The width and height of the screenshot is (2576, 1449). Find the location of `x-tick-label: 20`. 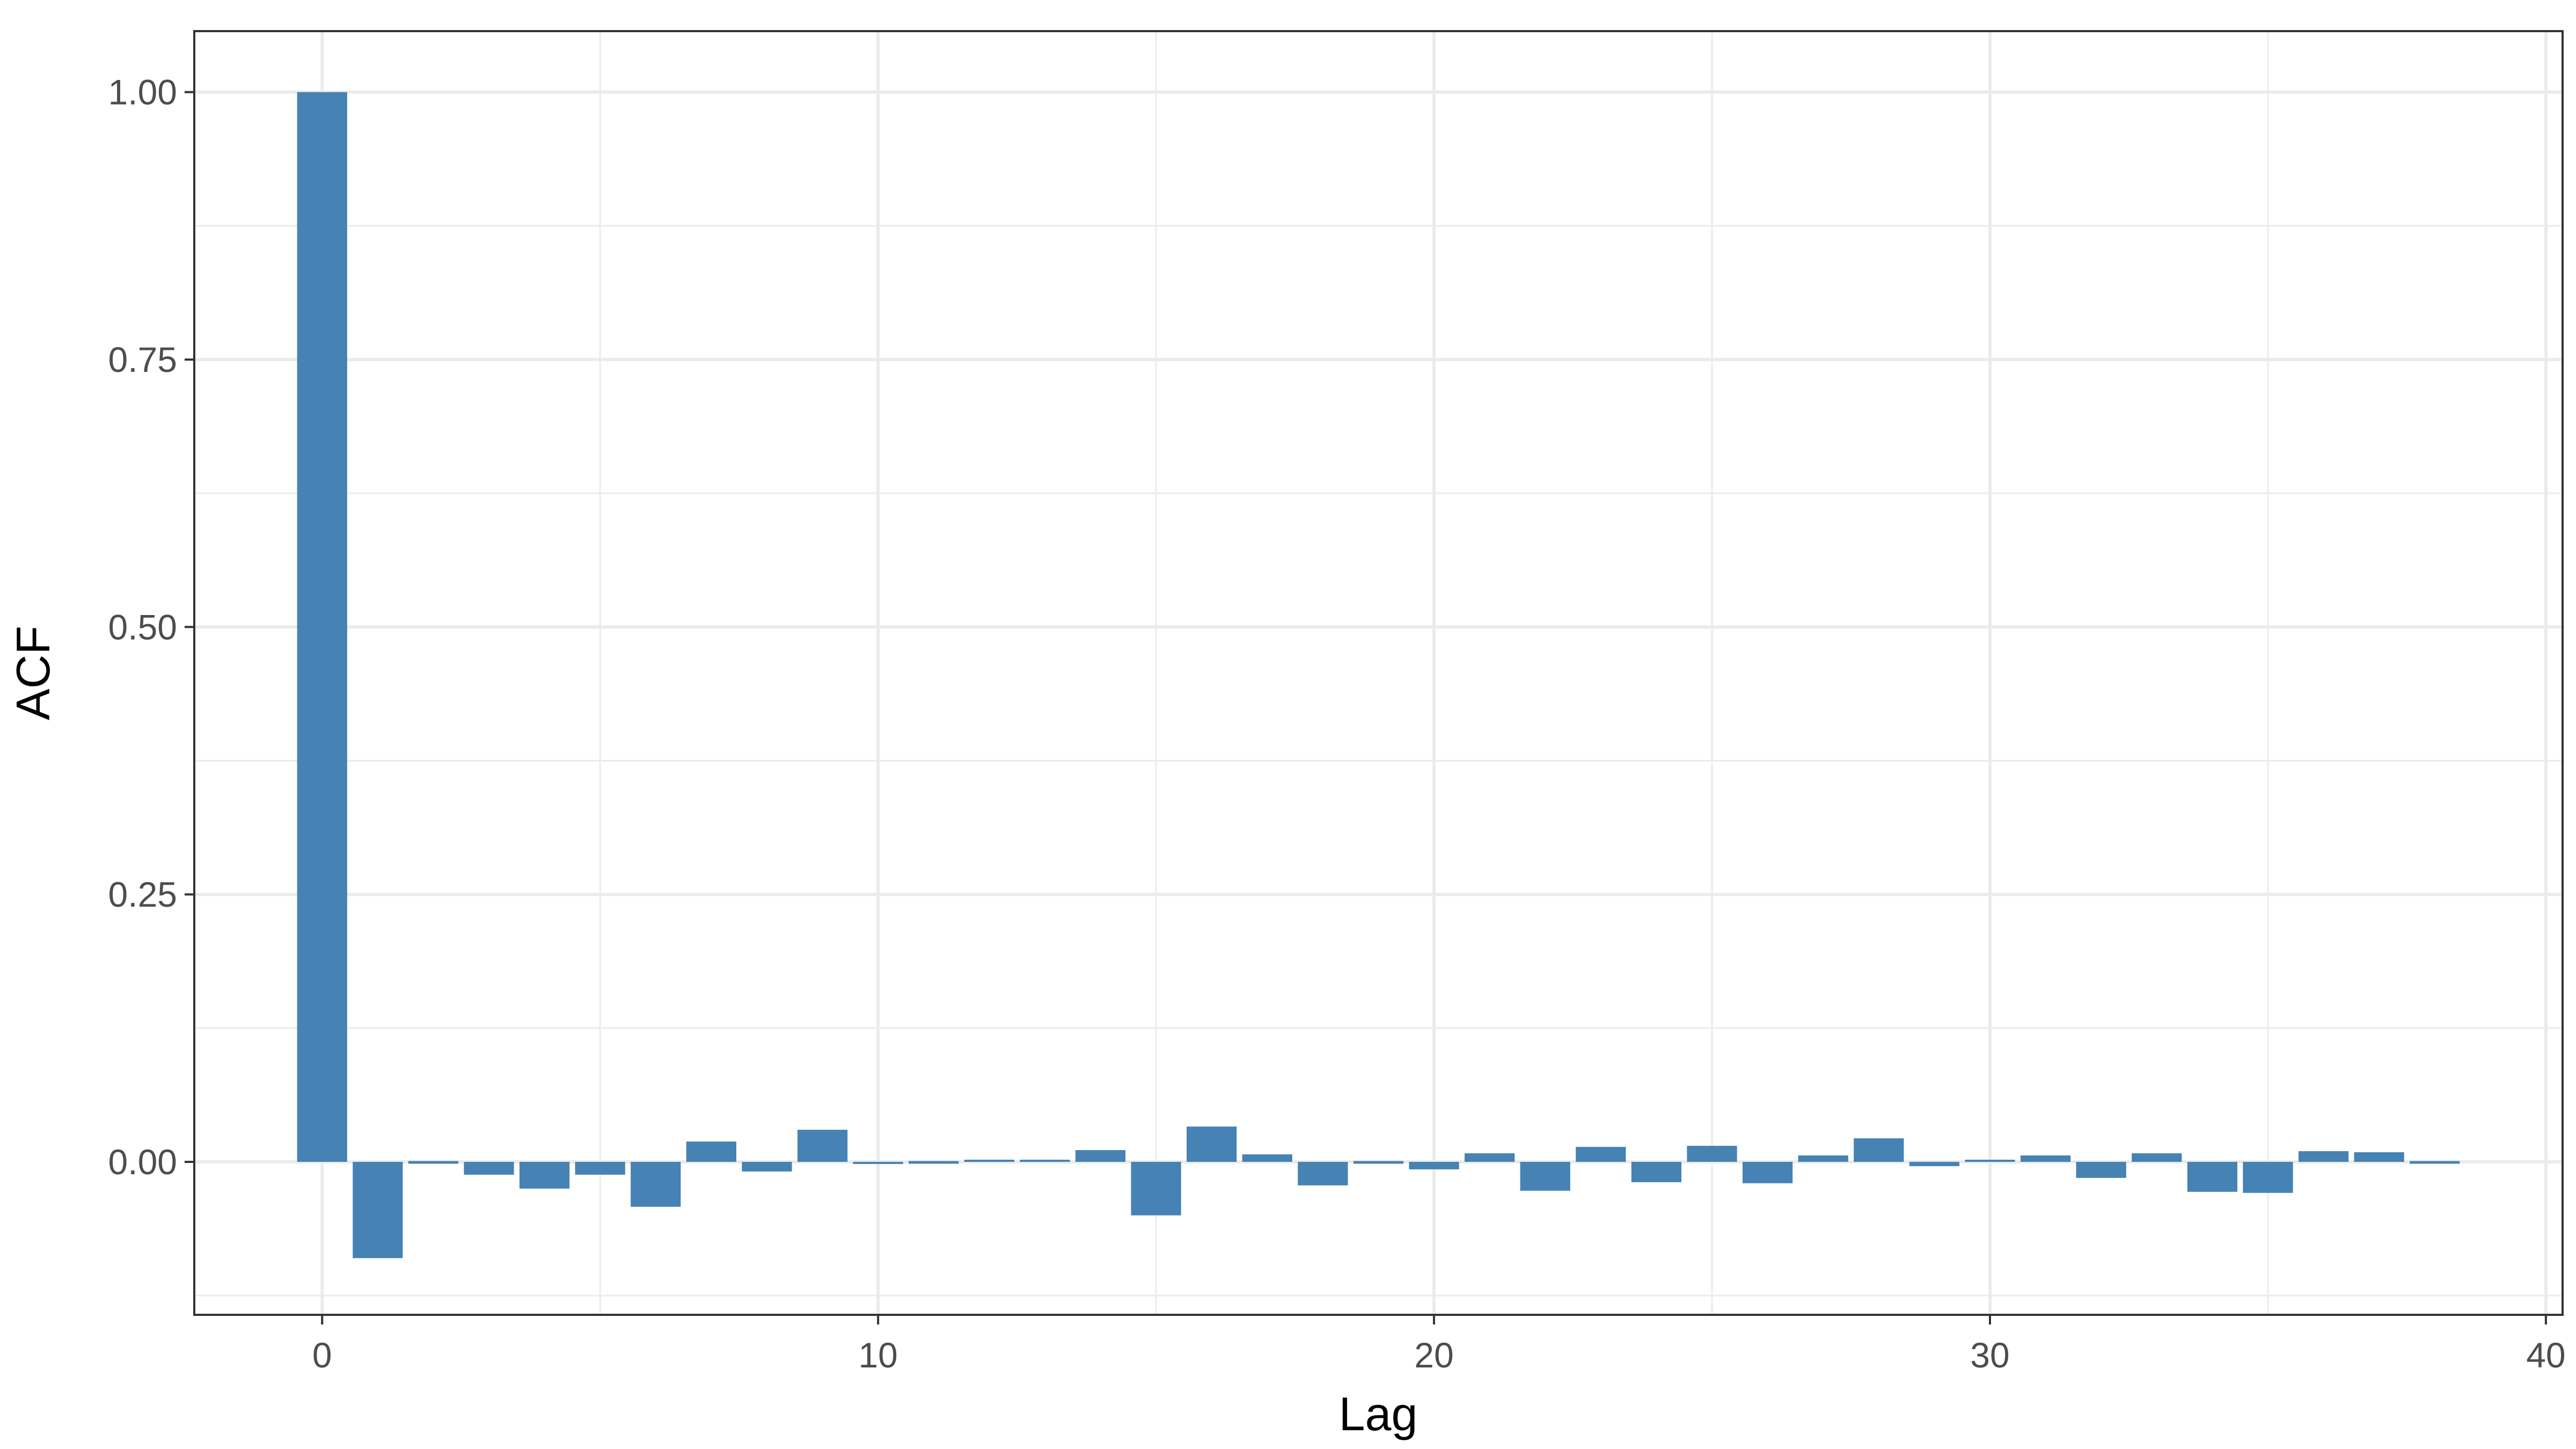

x-tick-label: 20 is located at coordinates (1433, 1355).